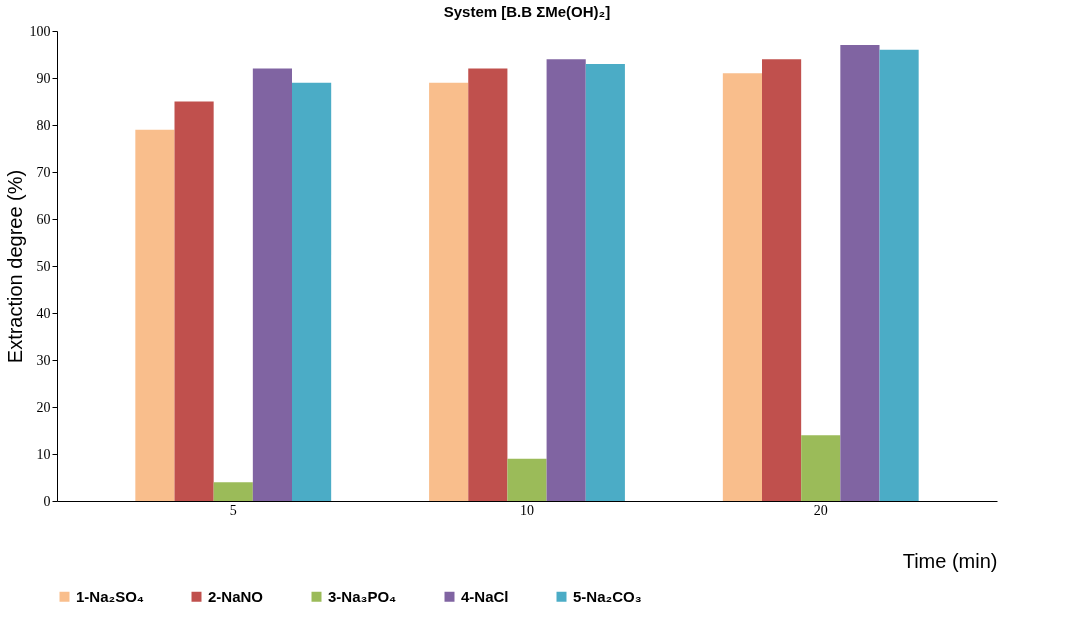 This screenshot has width=1070, height=628. What do you see at coordinates (43, 313) in the screenshot?
I see `y-tick-label: 40` at bounding box center [43, 313].